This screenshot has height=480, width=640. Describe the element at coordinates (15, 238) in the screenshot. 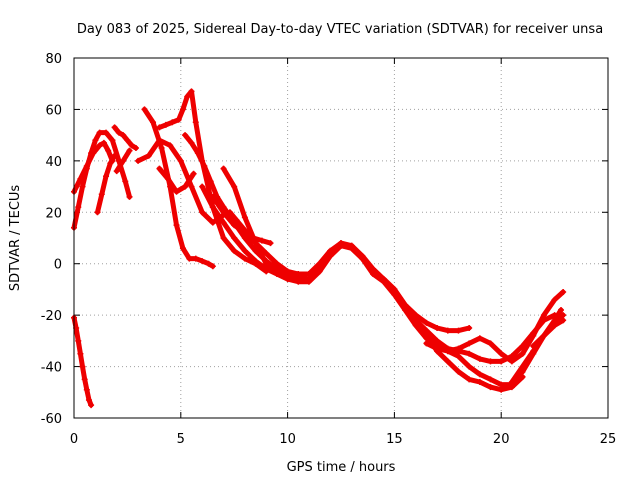

I see `y-axis-label: SDTVAR / TECUs` at that location.